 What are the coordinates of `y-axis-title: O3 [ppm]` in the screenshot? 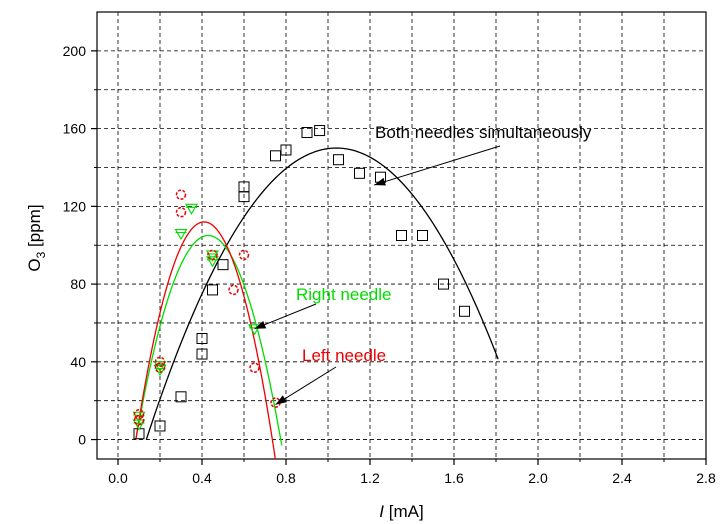 It's located at (36, 237).